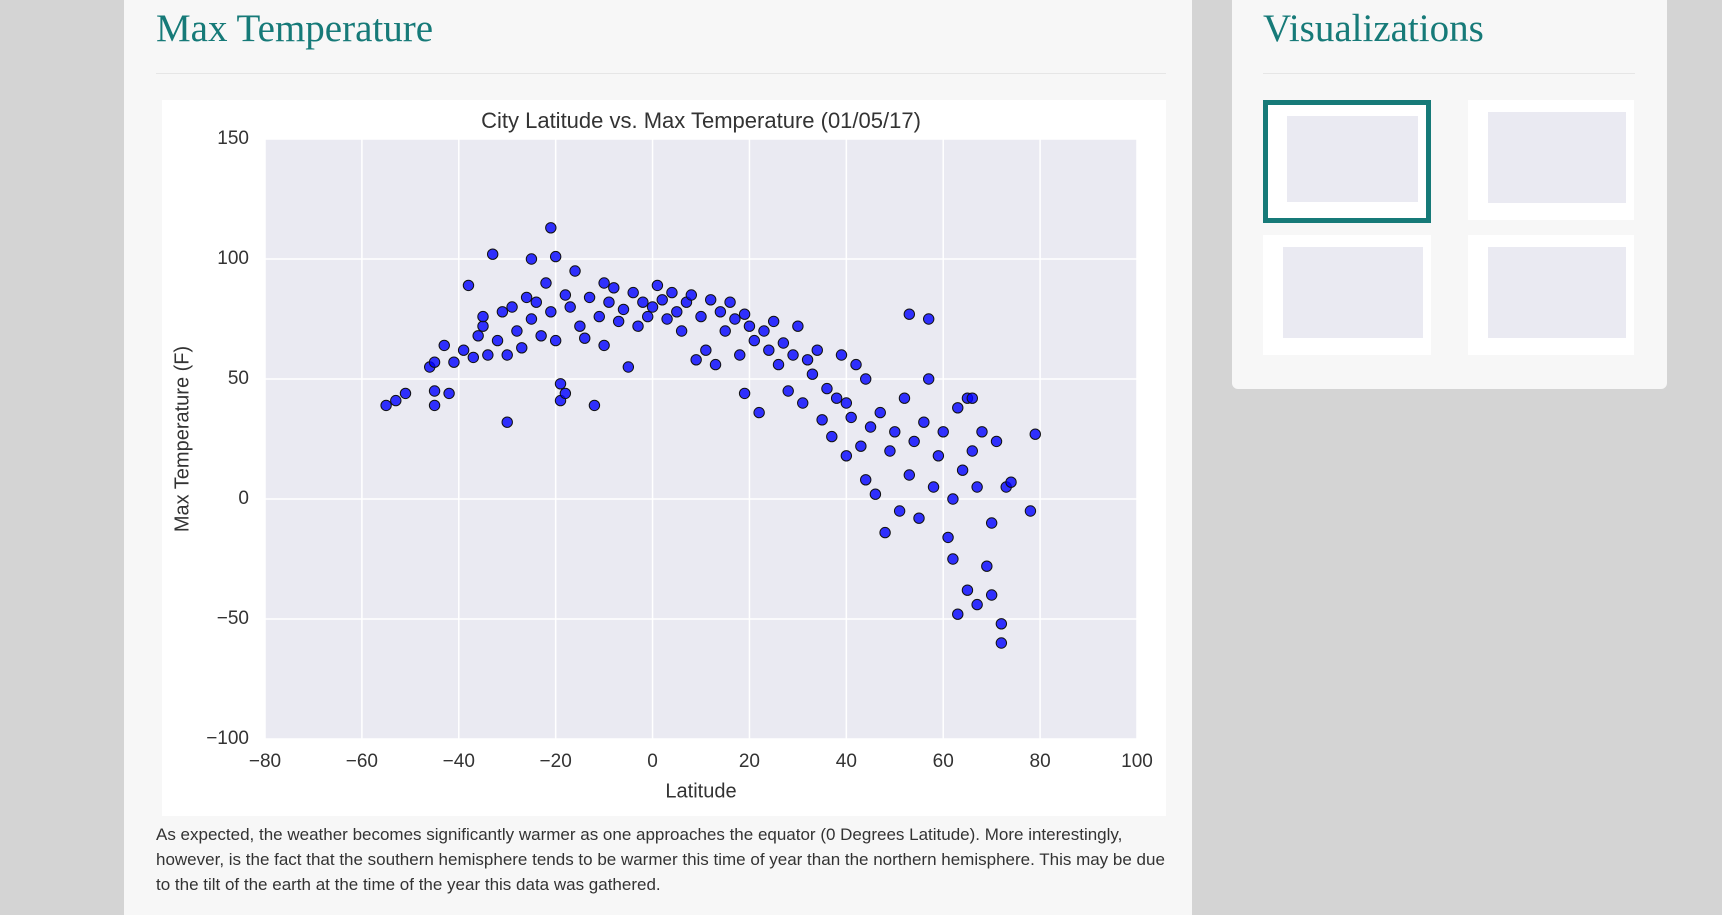  What do you see at coordinates (1449, 73) in the screenshot?
I see `divider` at bounding box center [1449, 73].